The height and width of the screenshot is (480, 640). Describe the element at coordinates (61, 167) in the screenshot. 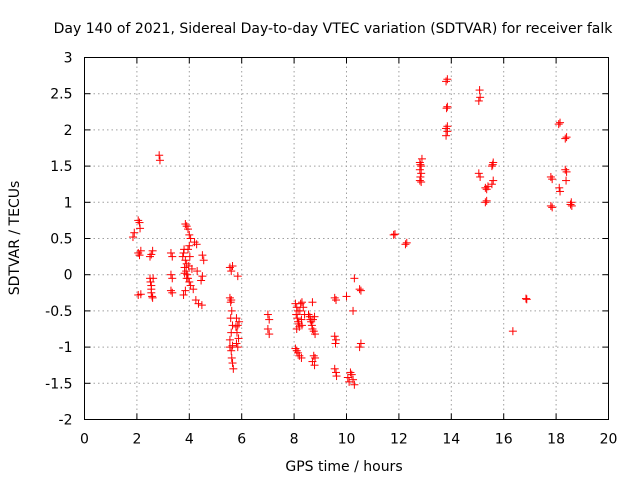

I see `y-tick-label: 1.5` at that location.